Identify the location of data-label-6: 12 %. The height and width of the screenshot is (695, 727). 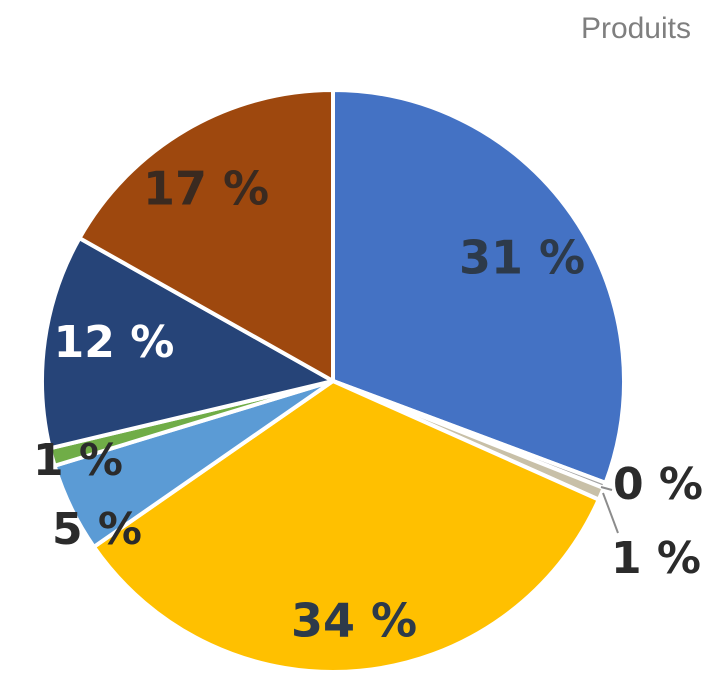
(114, 342).